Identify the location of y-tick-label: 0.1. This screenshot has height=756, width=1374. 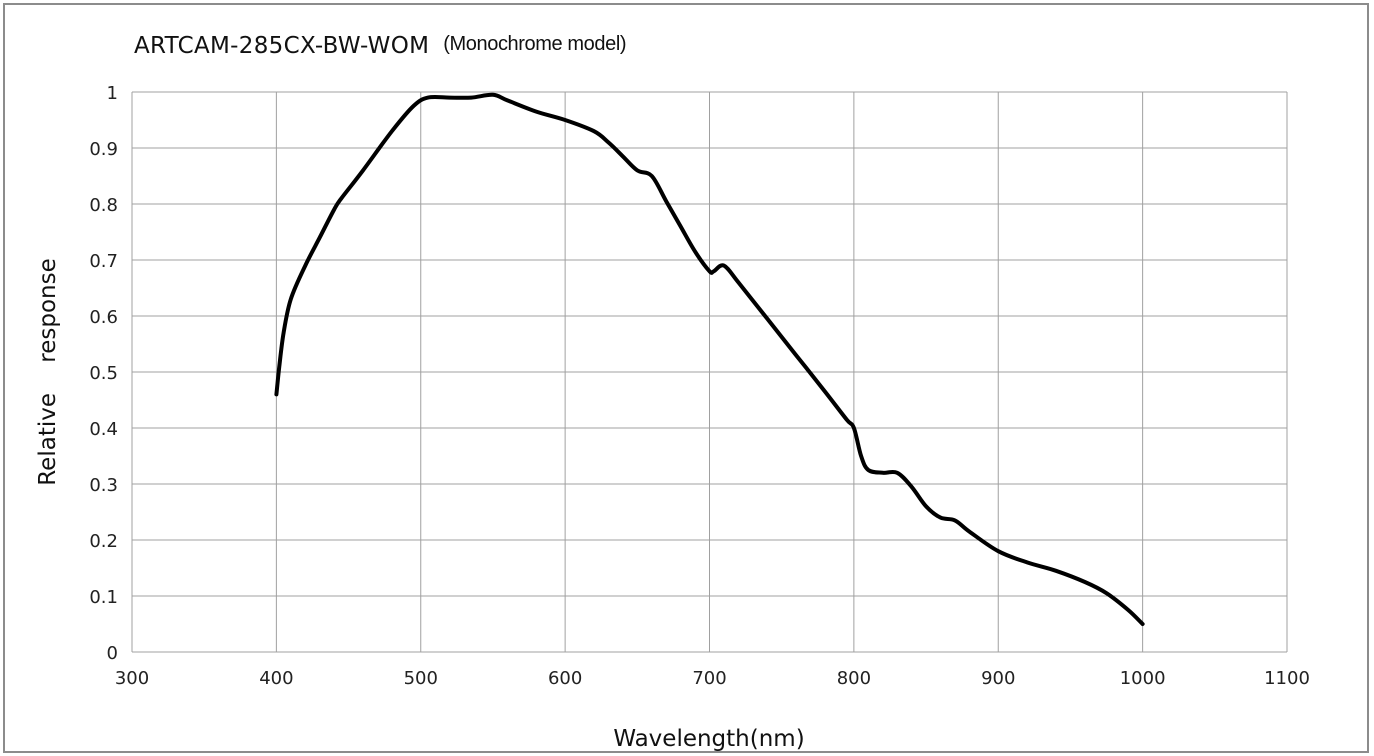
(103, 597).